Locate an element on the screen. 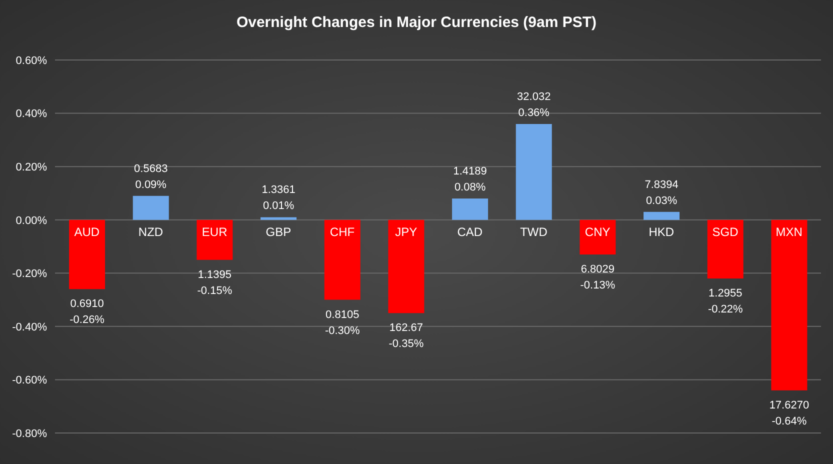 The image size is (833, 464). x-tick-label: NZD is located at coordinates (151, 231).